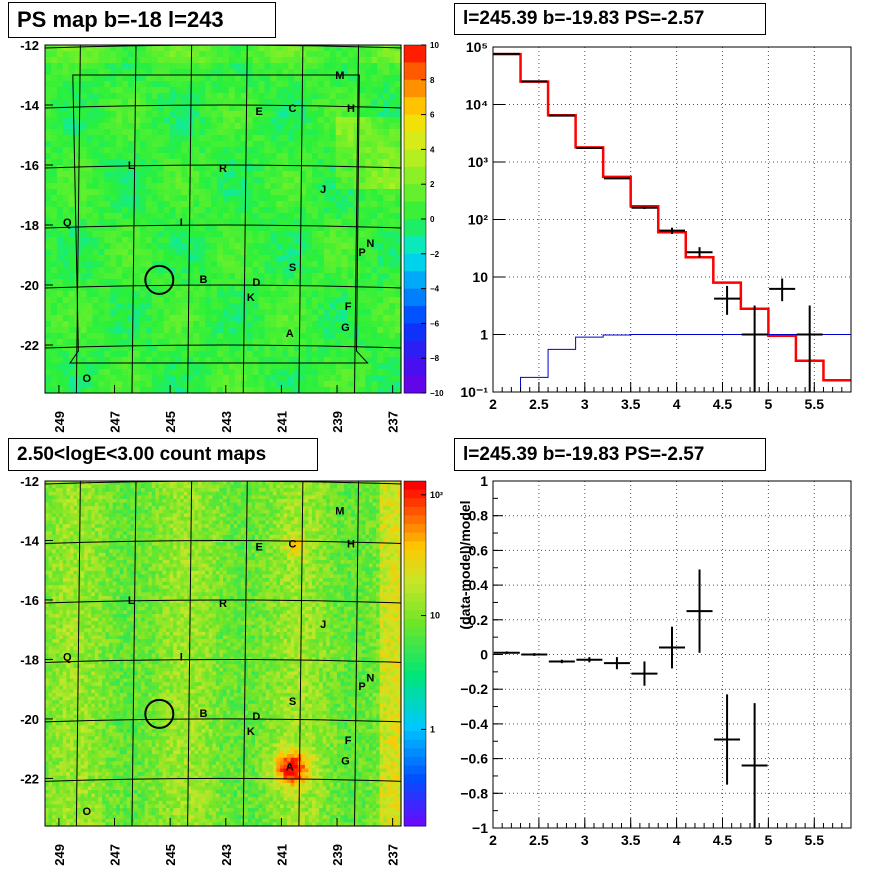  Describe the element at coordinates (115, 422) in the screenshot. I see `x-tick-label: 247` at that location.